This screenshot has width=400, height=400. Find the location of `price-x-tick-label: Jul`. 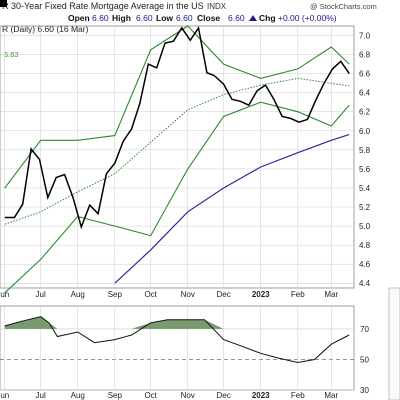

price-x-tick-label: Jul is located at coordinates (41, 294).